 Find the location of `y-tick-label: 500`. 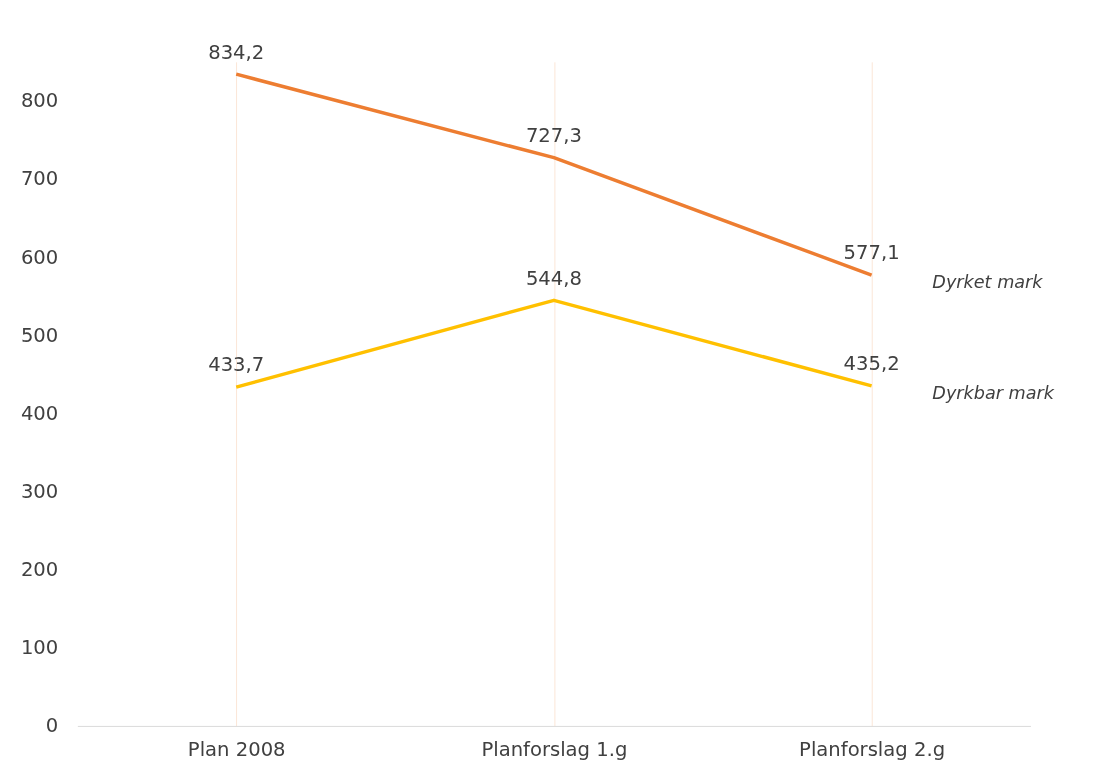

y-tick-label: 500 is located at coordinates (39, 335).